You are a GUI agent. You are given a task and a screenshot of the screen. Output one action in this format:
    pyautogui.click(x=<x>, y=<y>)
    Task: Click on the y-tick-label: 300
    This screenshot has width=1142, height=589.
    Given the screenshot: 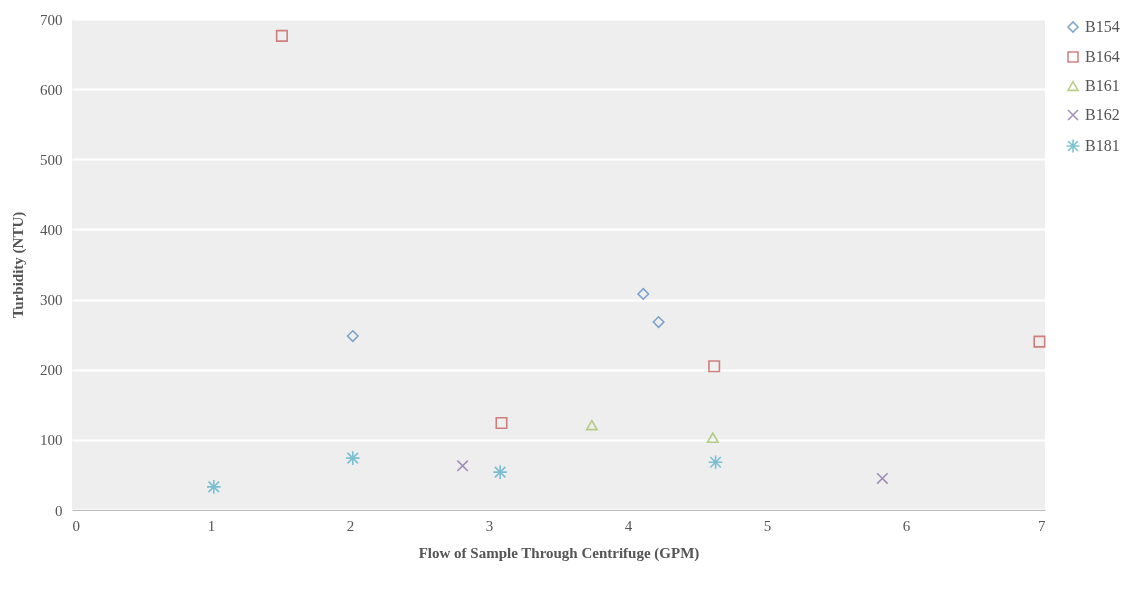 What is the action you would take?
    pyautogui.click(x=51, y=300)
    